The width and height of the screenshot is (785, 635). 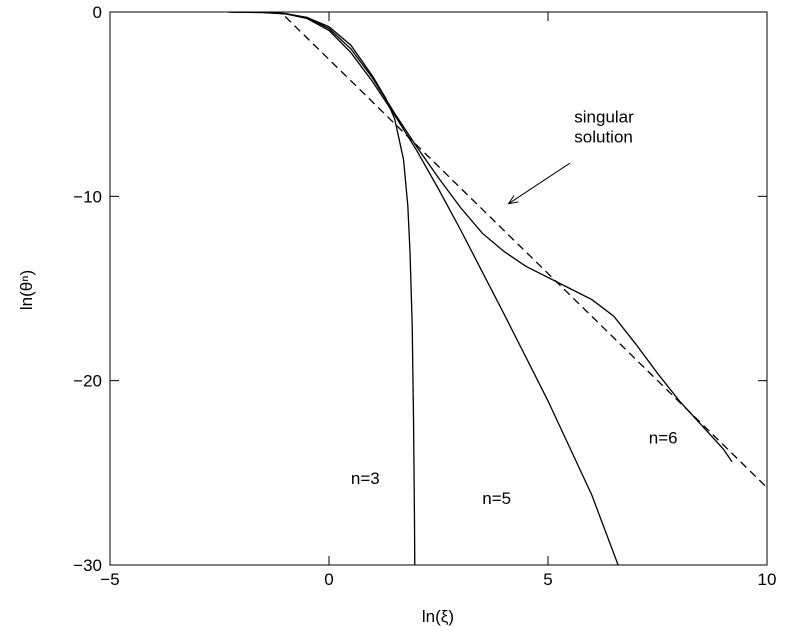 What do you see at coordinates (539, 183) in the screenshot?
I see `annotation-arrow-shaft` at bounding box center [539, 183].